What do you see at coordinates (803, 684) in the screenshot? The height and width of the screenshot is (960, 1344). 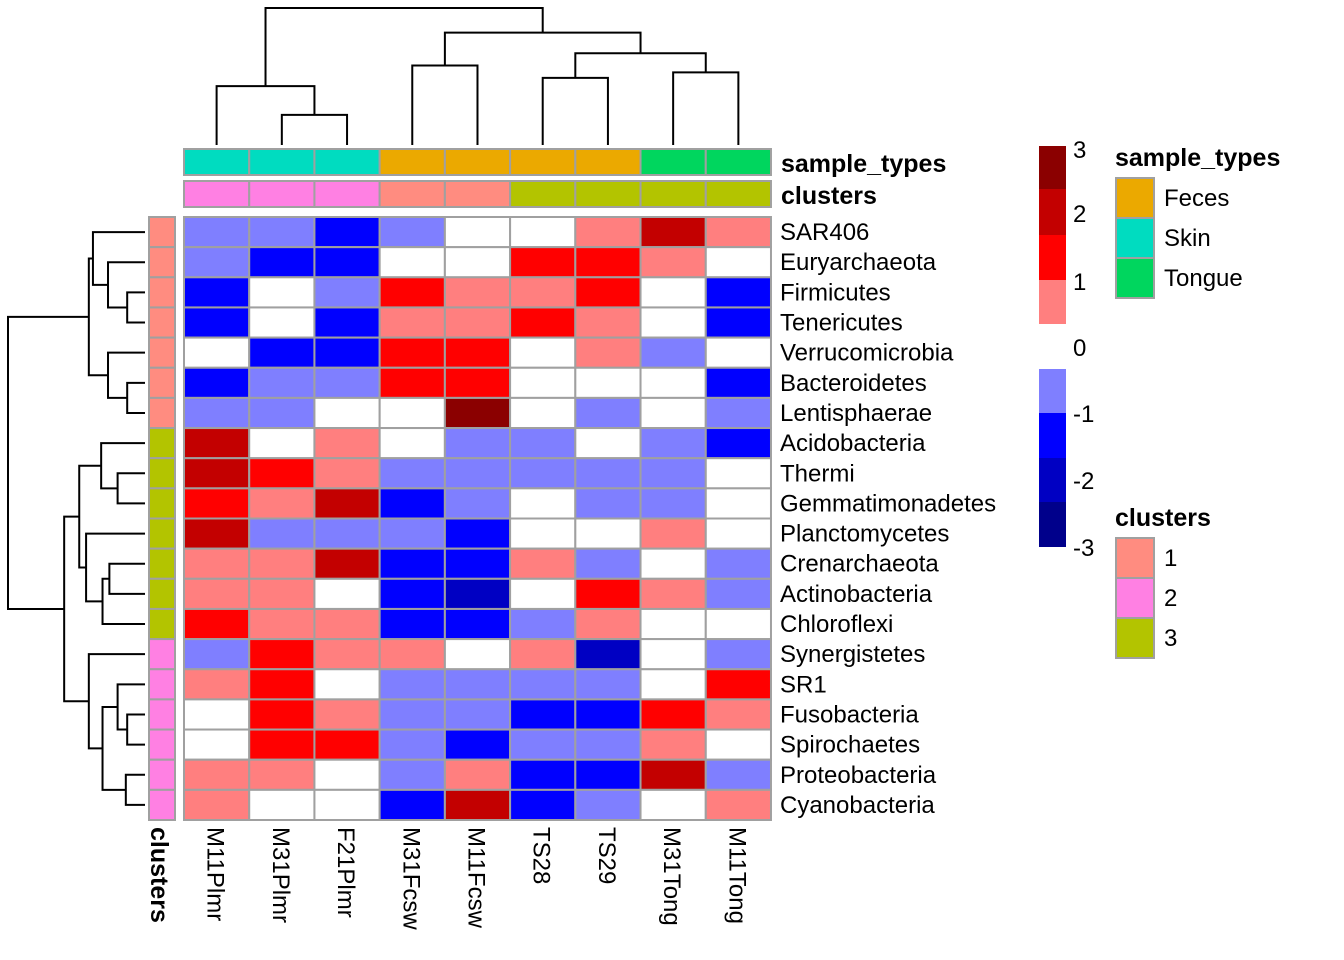 I see `row-label: SR1` at bounding box center [803, 684].